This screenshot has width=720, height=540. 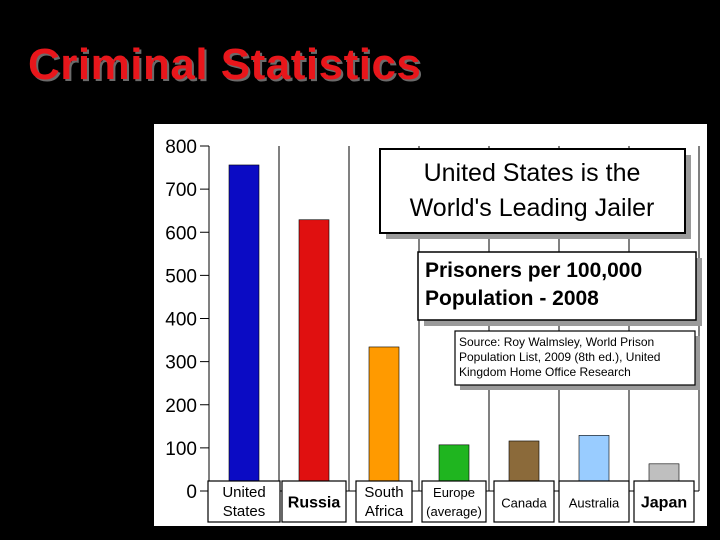 I want to click on y-tick-label: 500, so click(x=181, y=276).